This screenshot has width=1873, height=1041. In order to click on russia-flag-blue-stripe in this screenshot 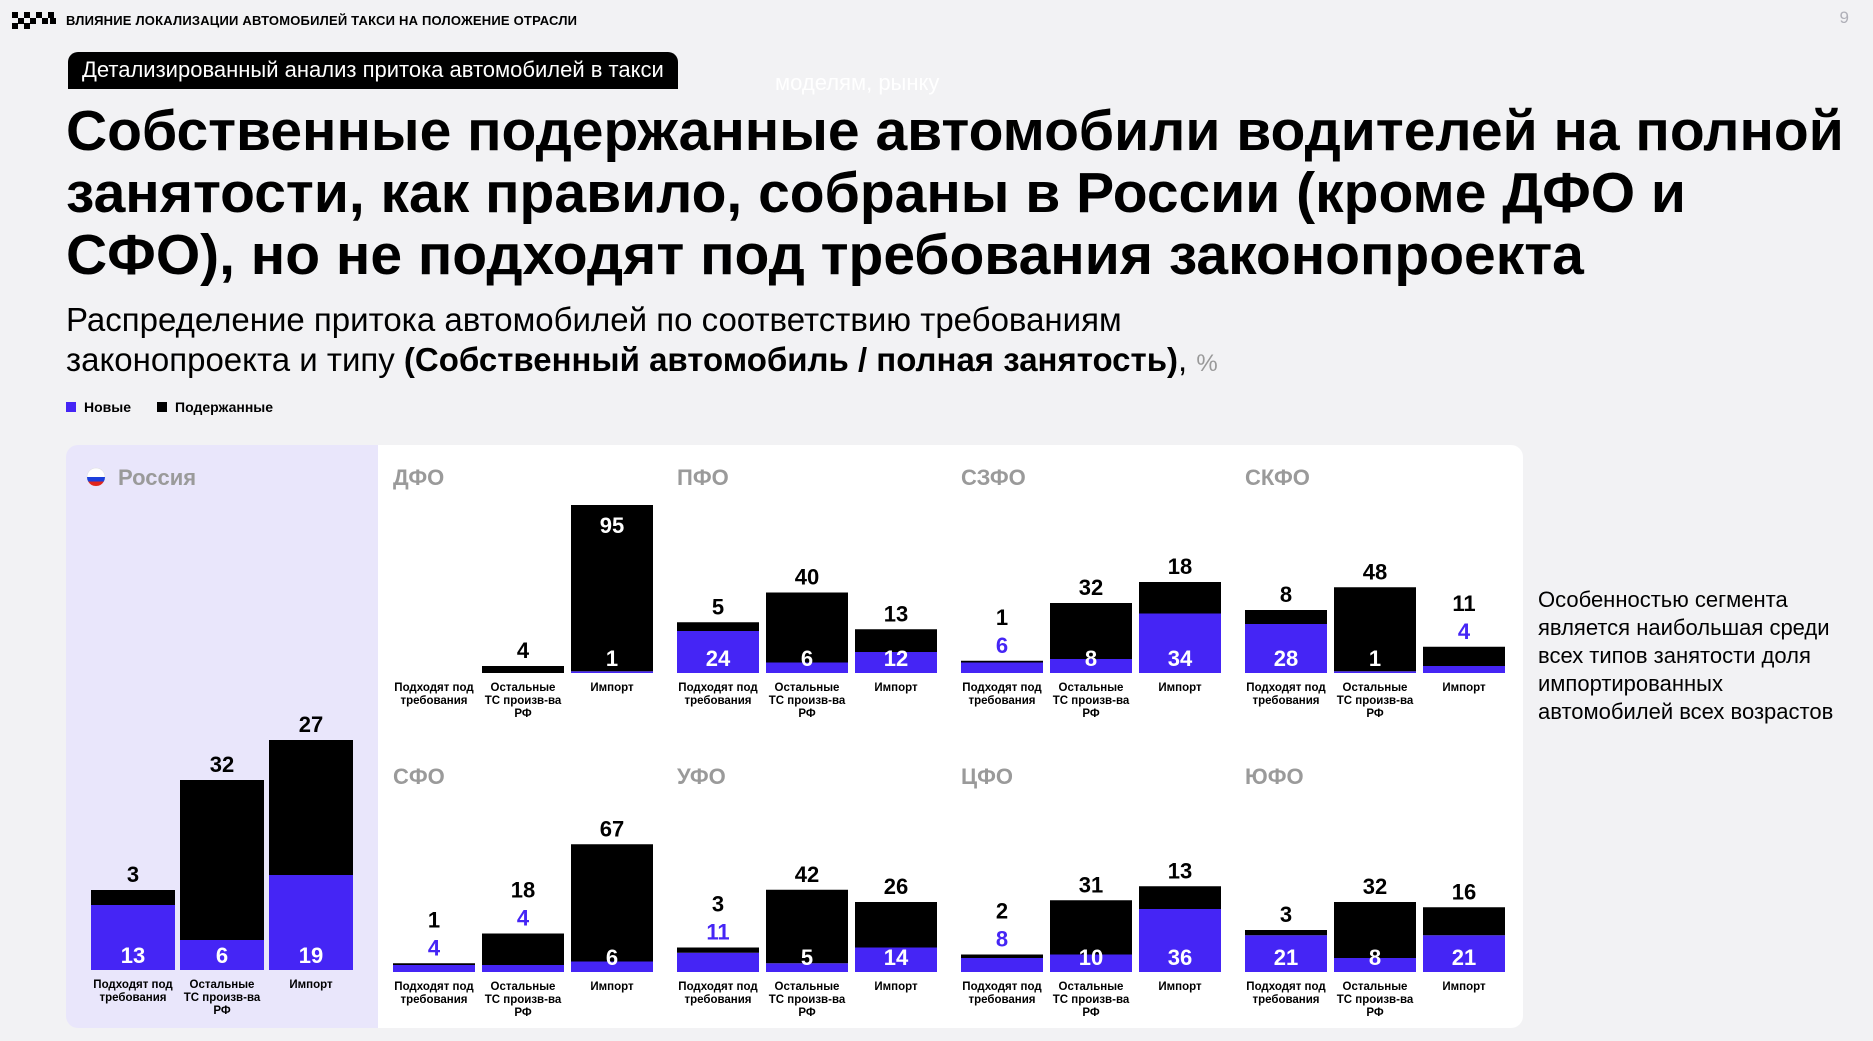, I will do `click(96, 479)`.